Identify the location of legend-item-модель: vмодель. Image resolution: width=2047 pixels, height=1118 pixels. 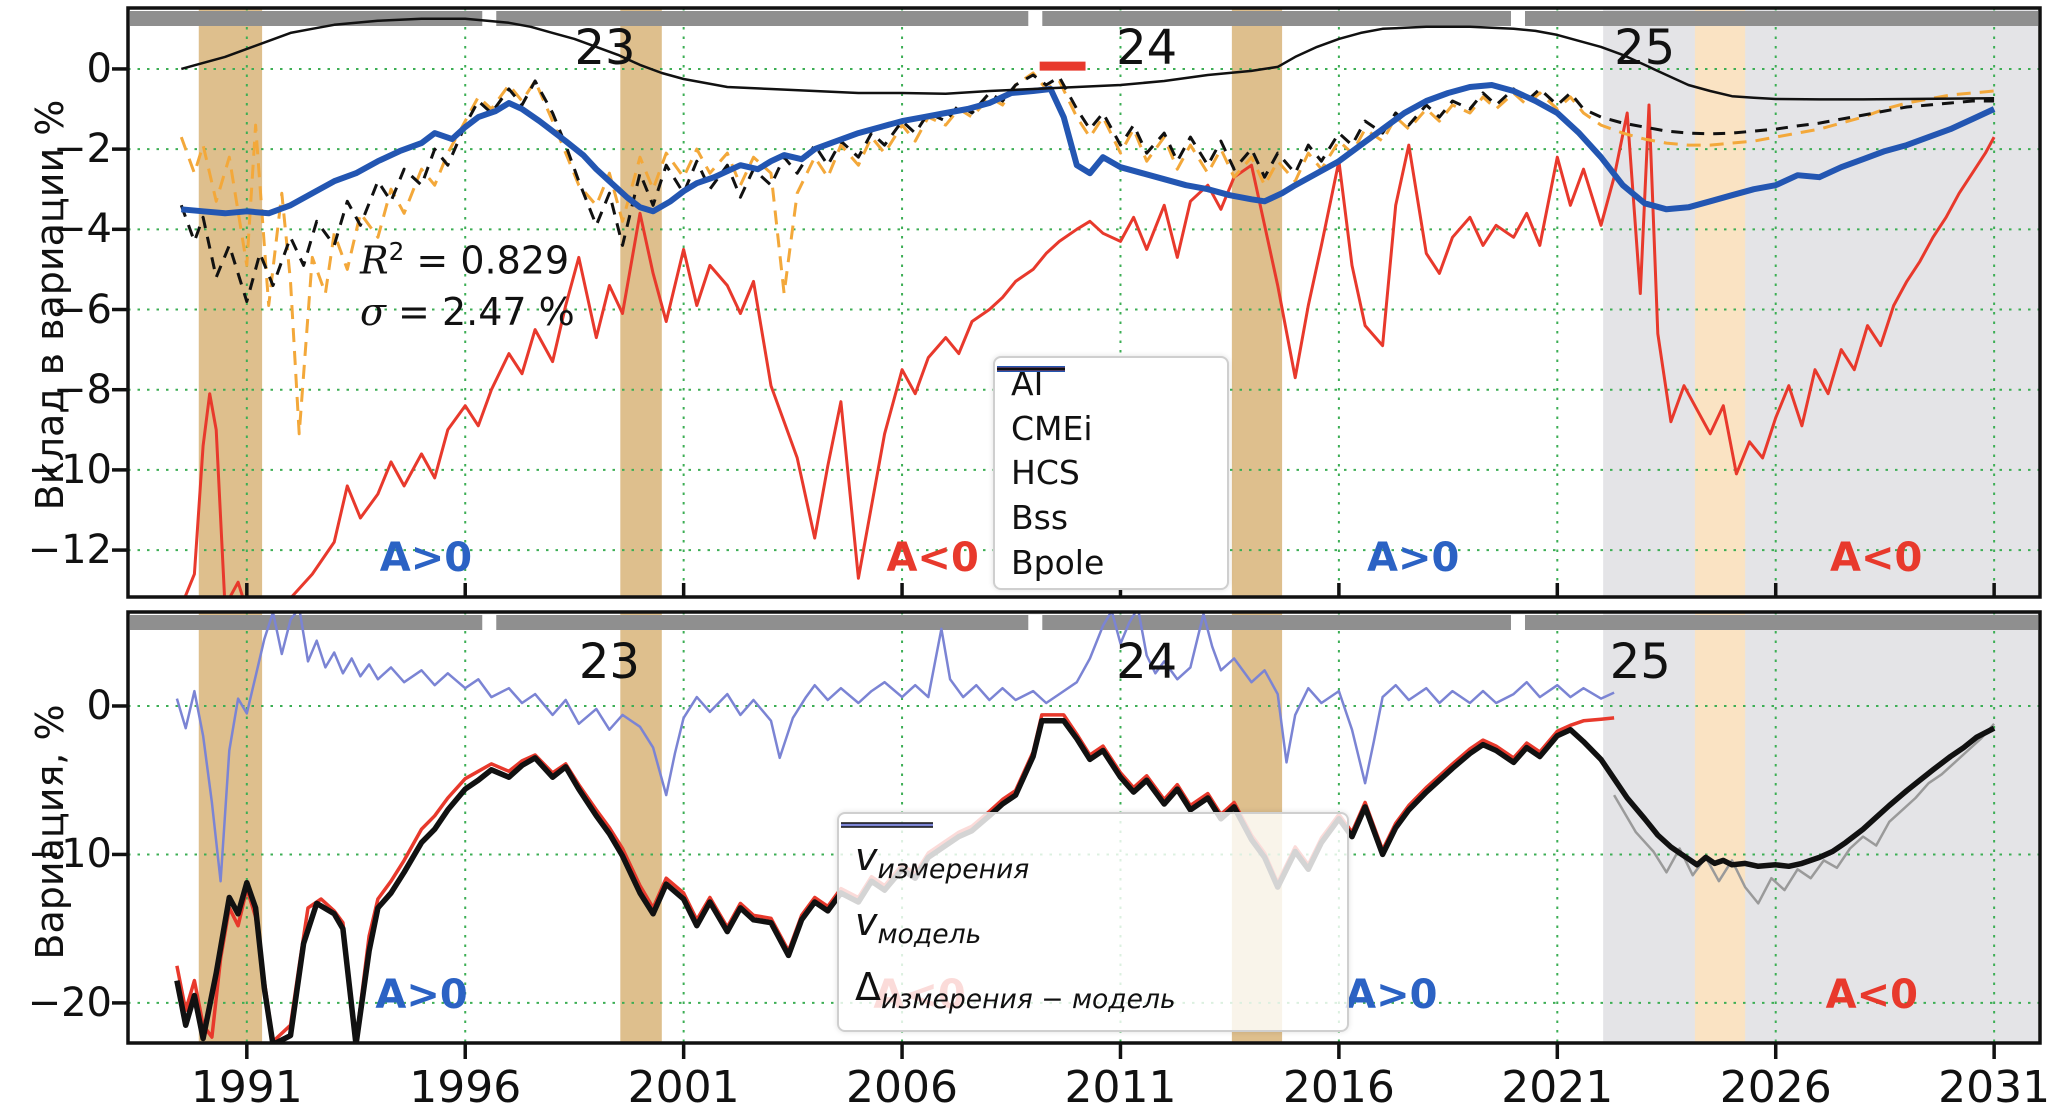
(1093, 886).